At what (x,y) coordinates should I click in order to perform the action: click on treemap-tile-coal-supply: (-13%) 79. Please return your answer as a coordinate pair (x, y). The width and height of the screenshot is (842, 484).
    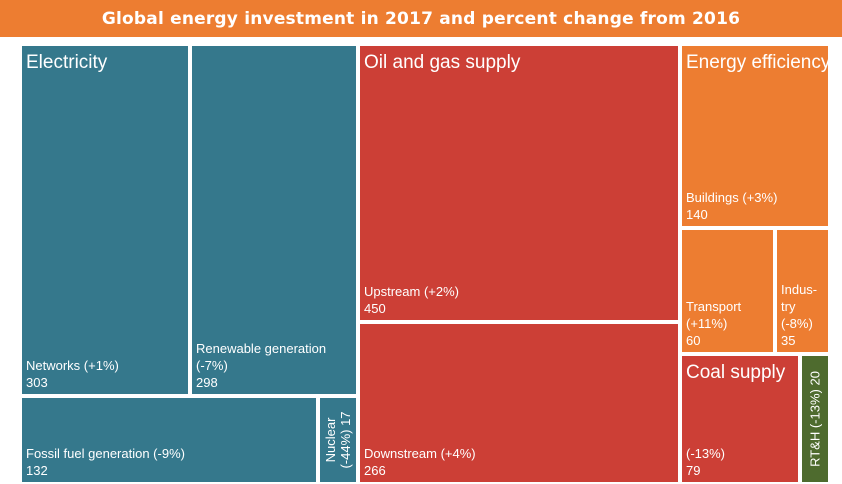
    Looking at the image, I should click on (740, 419).